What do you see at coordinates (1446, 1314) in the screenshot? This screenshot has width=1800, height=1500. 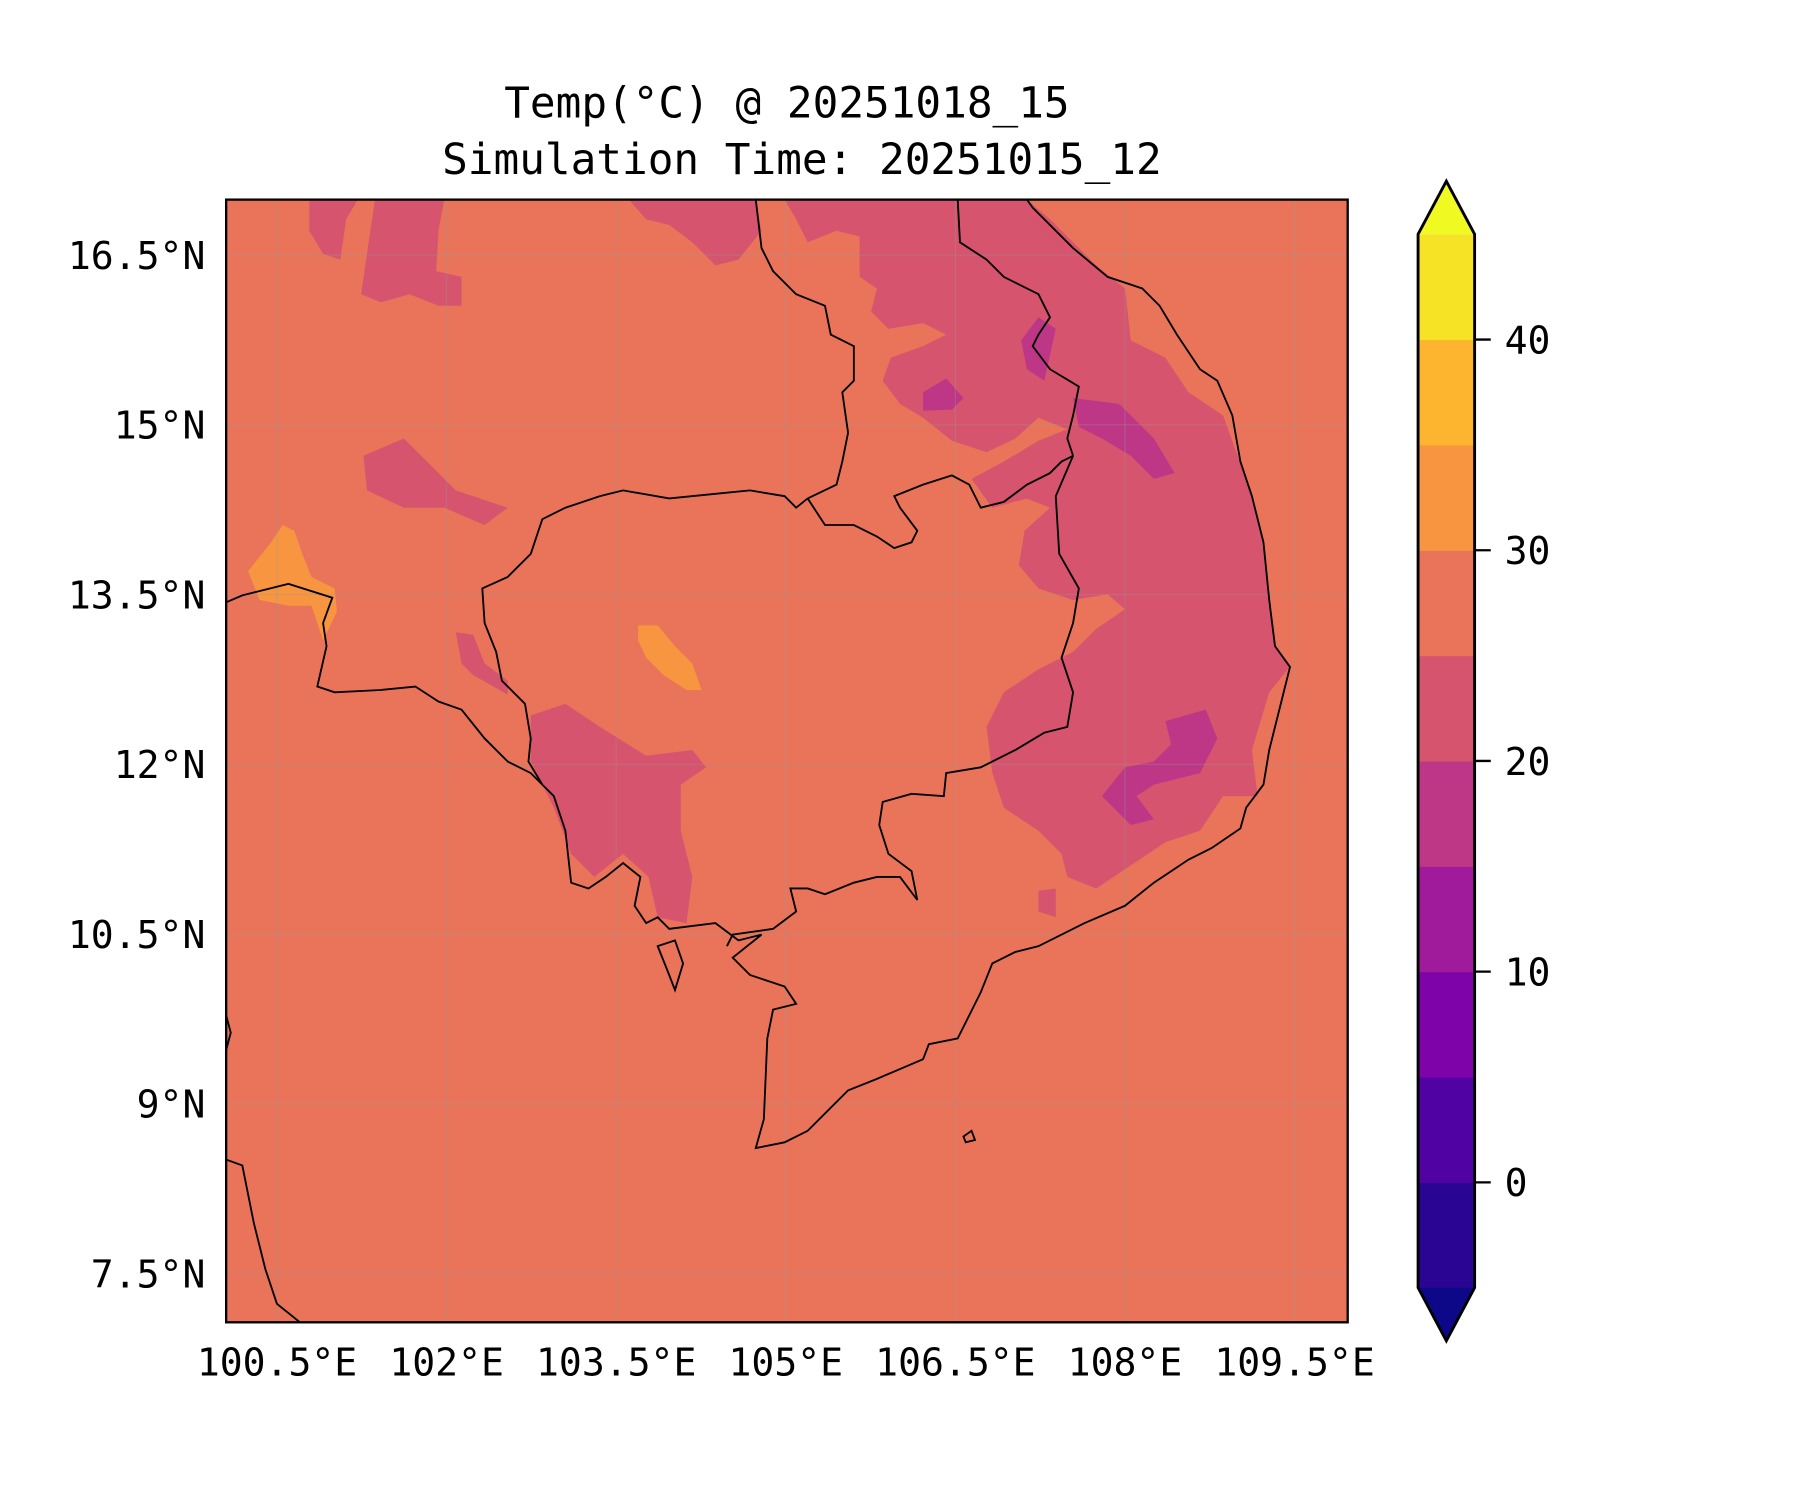 I see `colorbar-under-arrow` at bounding box center [1446, 1314].